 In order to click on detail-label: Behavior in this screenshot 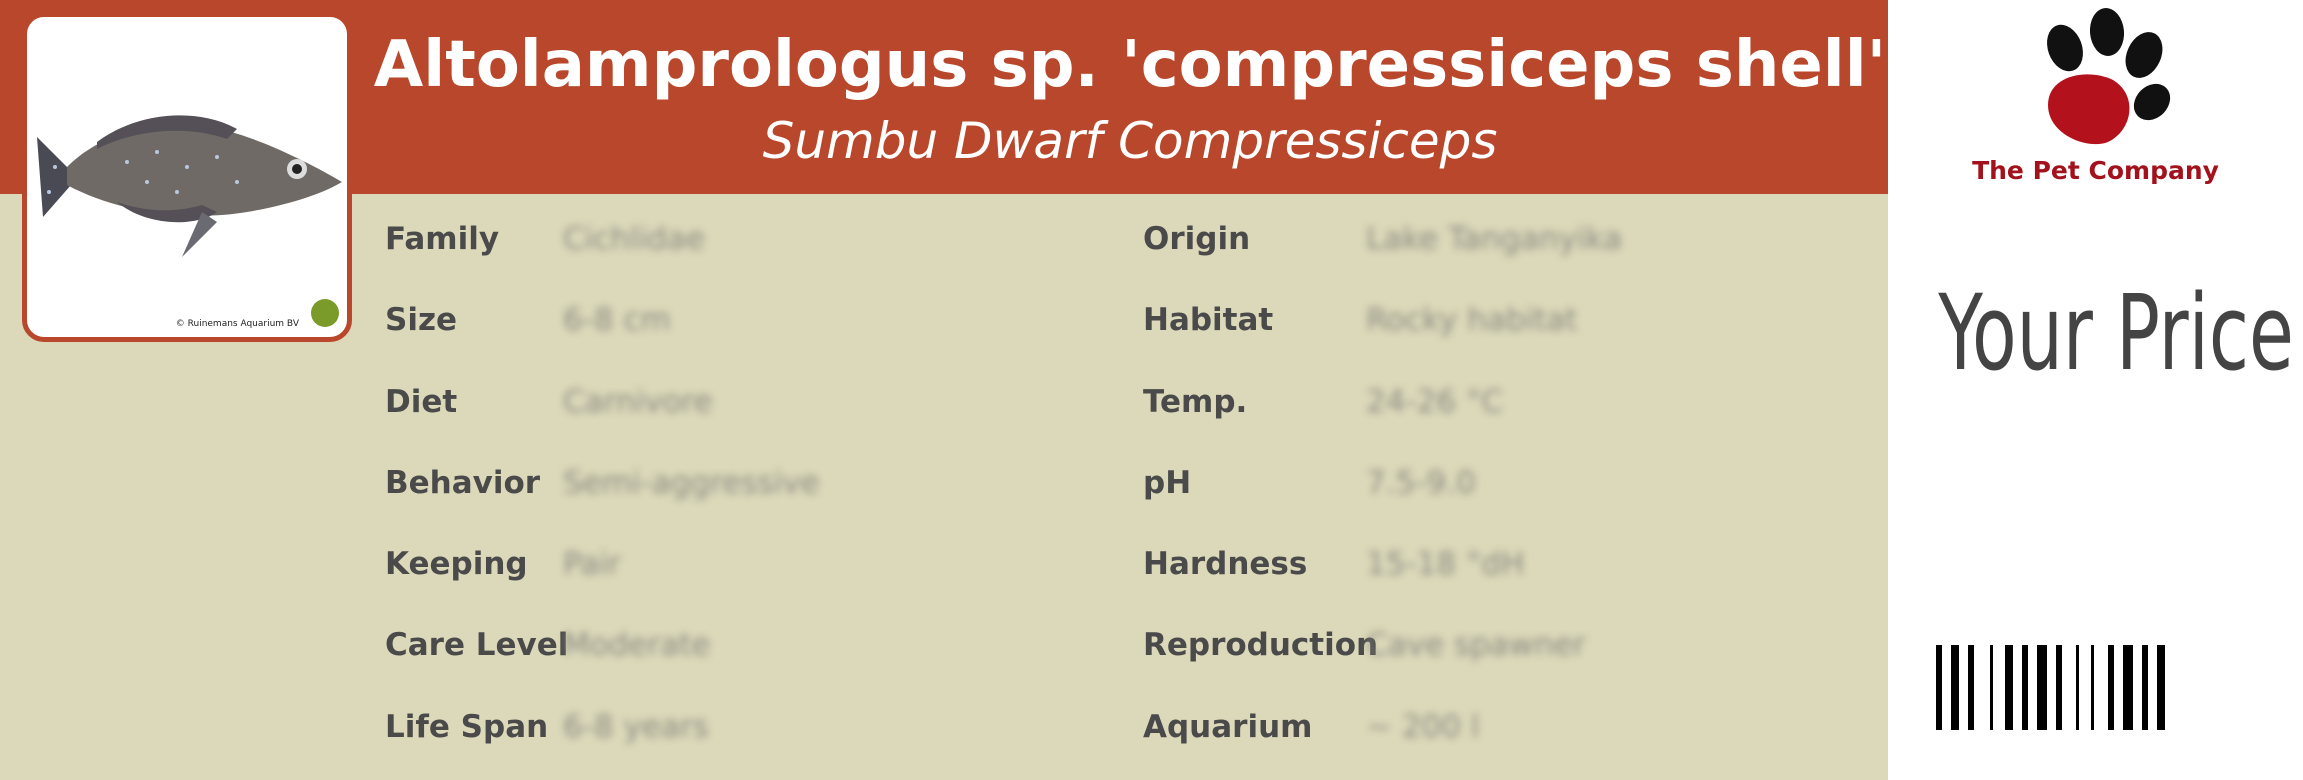, I will do `click(463, 483)`.